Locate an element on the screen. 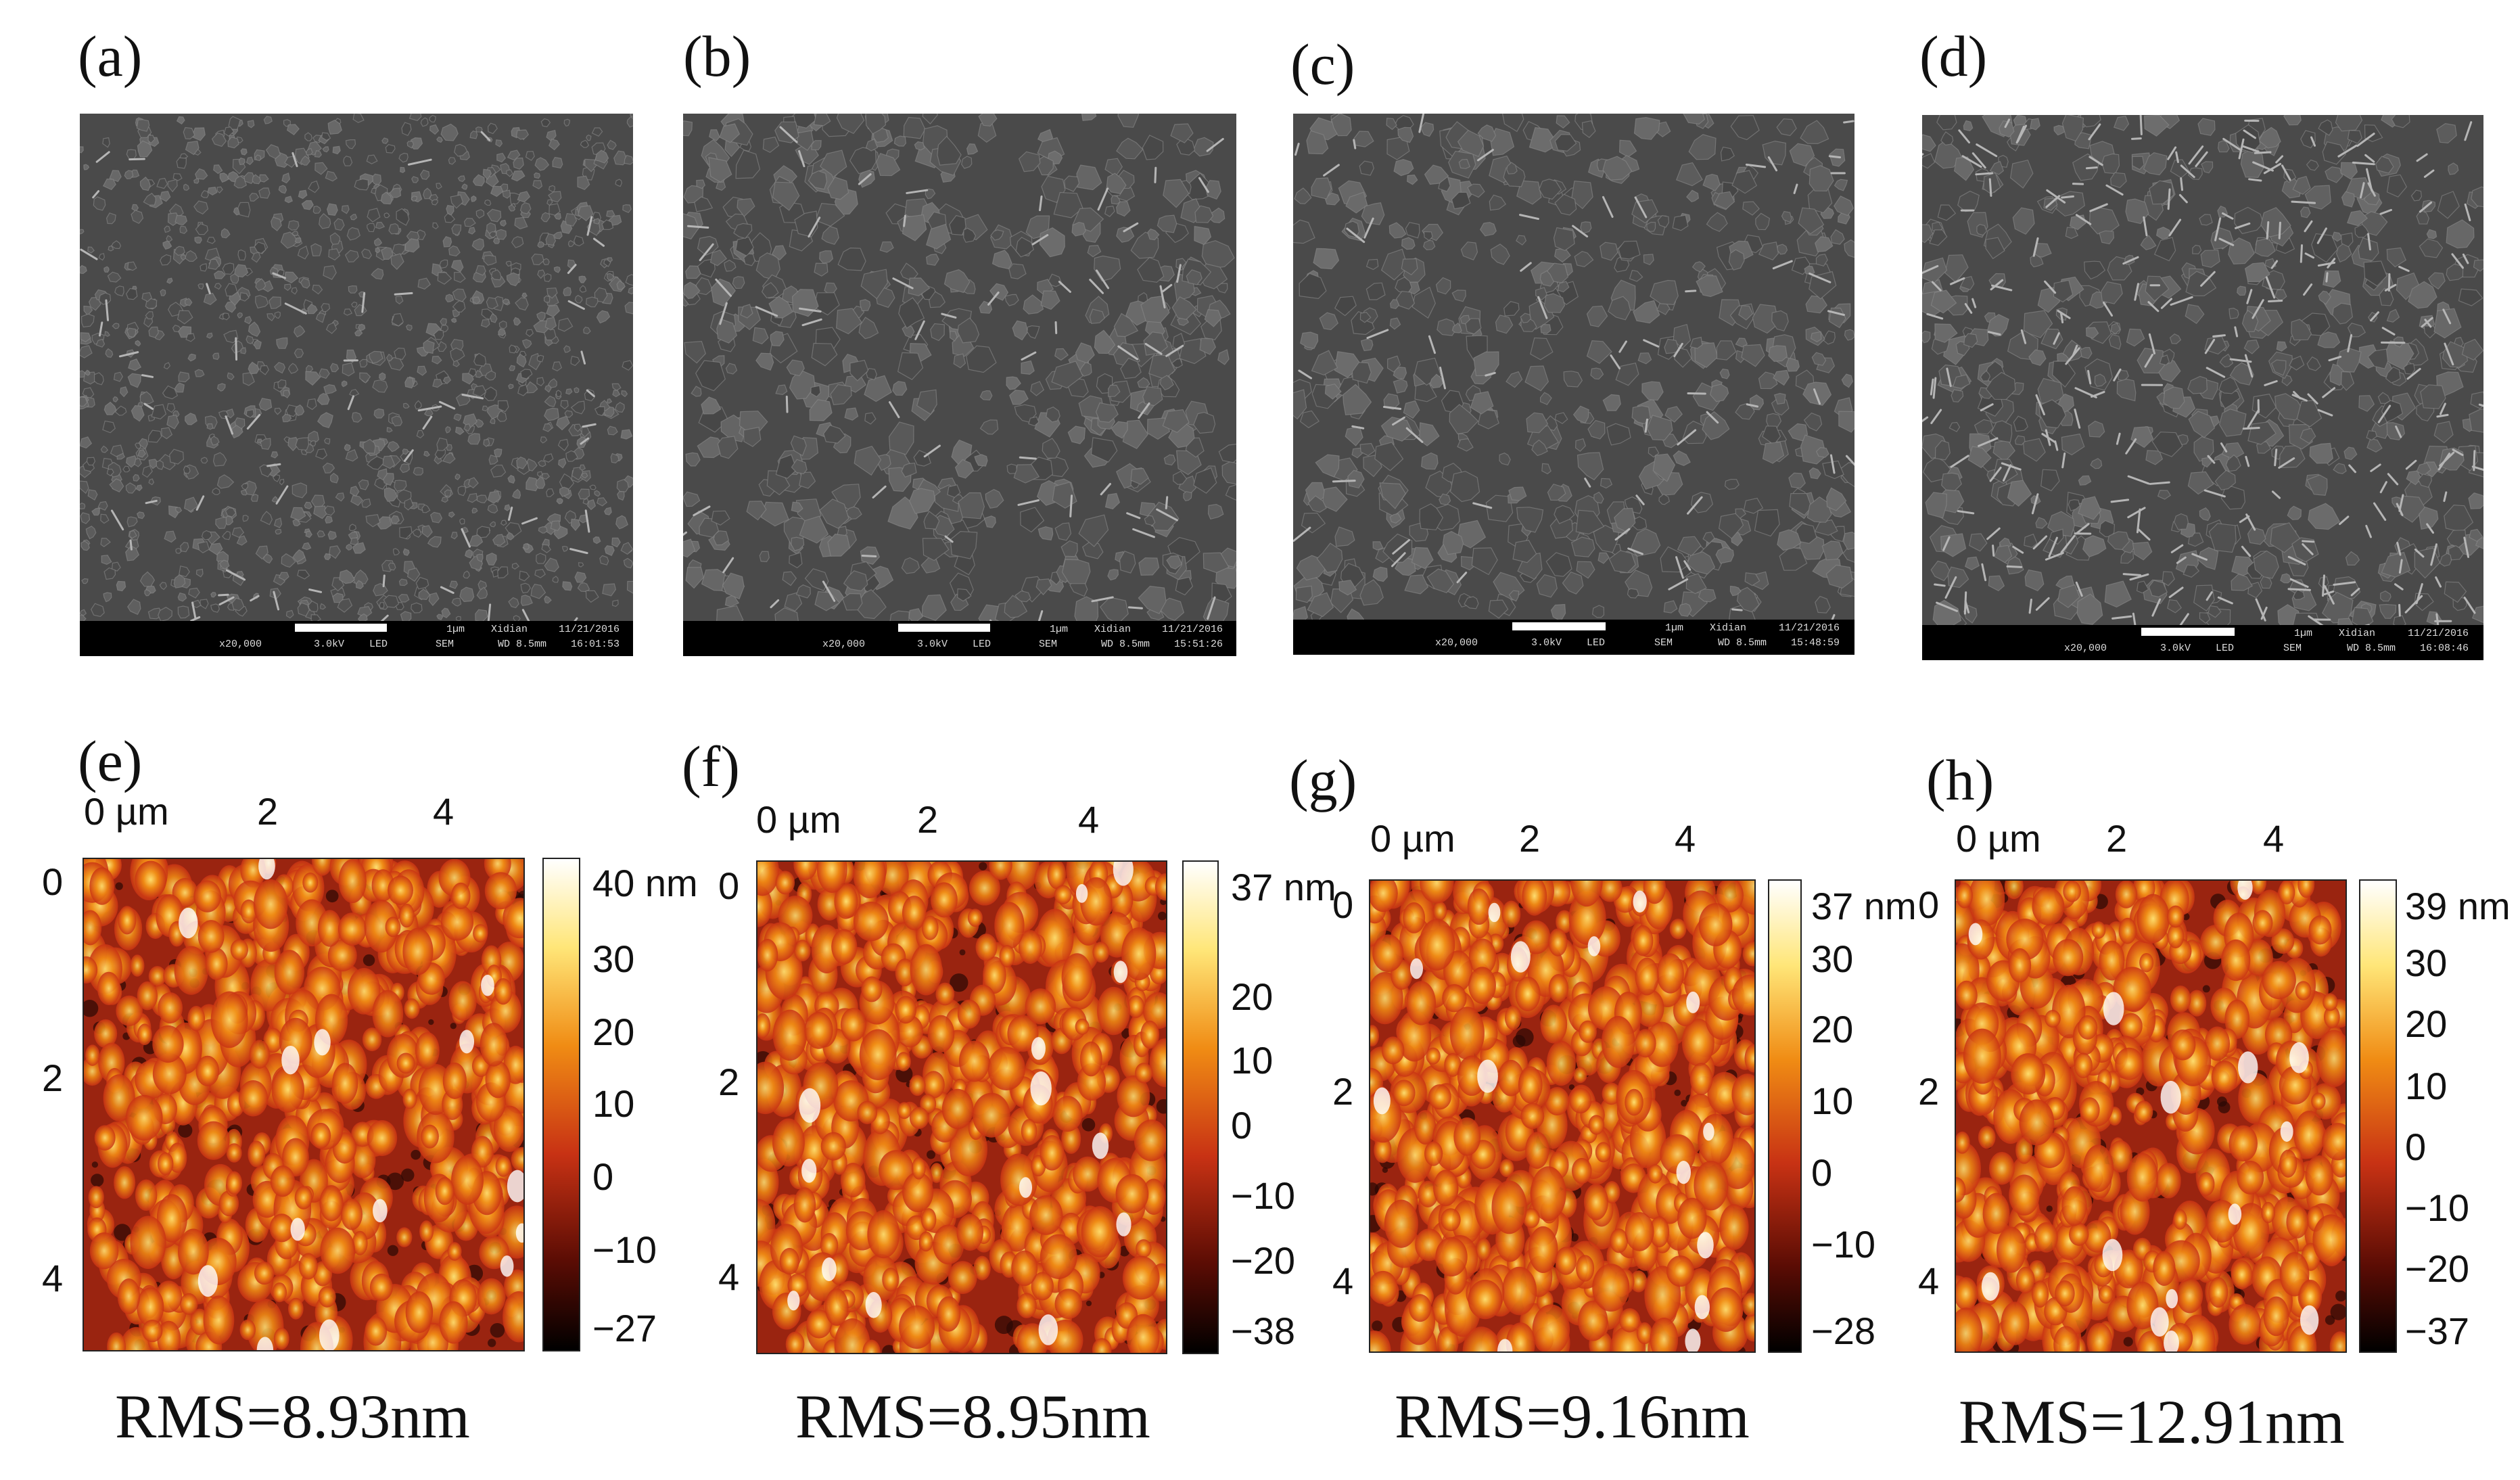  time-text: 16:01:53 is located at coordinates (595, 644).